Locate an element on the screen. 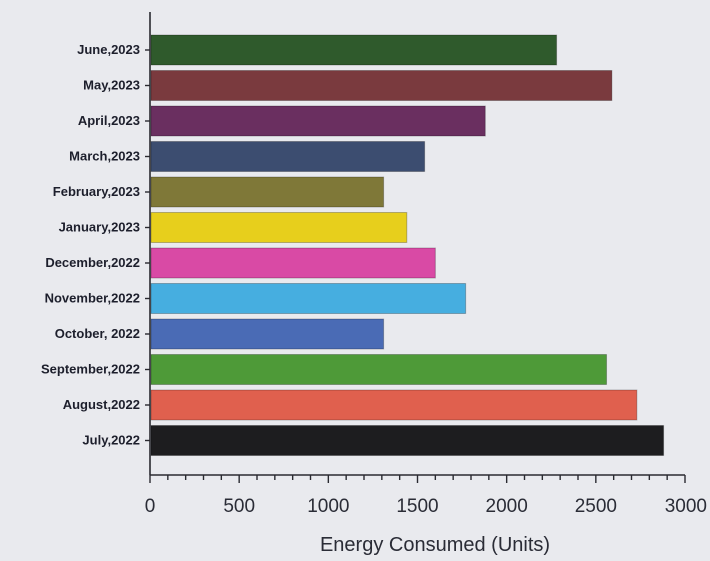 This screenshot has height=561, width=710. bar-october-2022 is located at coordinates (267, 334).